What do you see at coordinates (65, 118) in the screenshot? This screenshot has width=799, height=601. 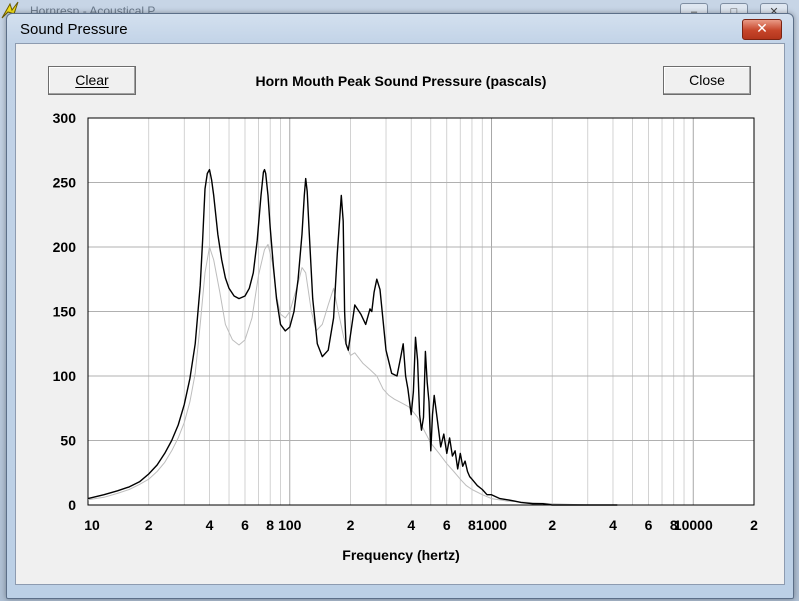 I see `y-tick-label: 300` at bounding box center [65, 118].